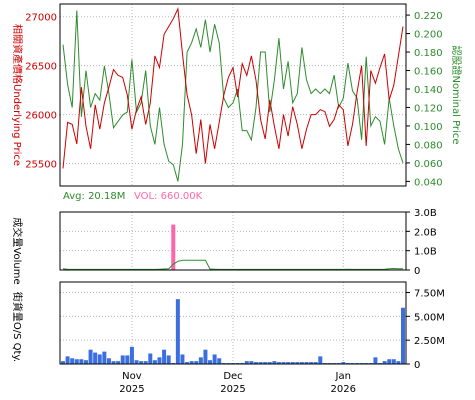  Describe the element at coordinates (343, 376) in the screenshot. I see `x-month-label: Jan` at that location.